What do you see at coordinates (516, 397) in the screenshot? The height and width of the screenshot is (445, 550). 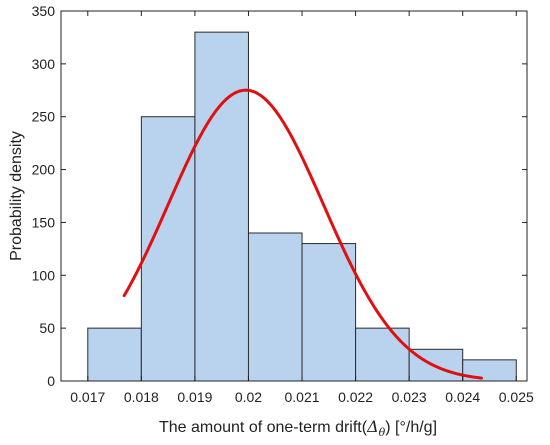 I see `x-tick-label: 0.025` at bounding box center [516, 397].